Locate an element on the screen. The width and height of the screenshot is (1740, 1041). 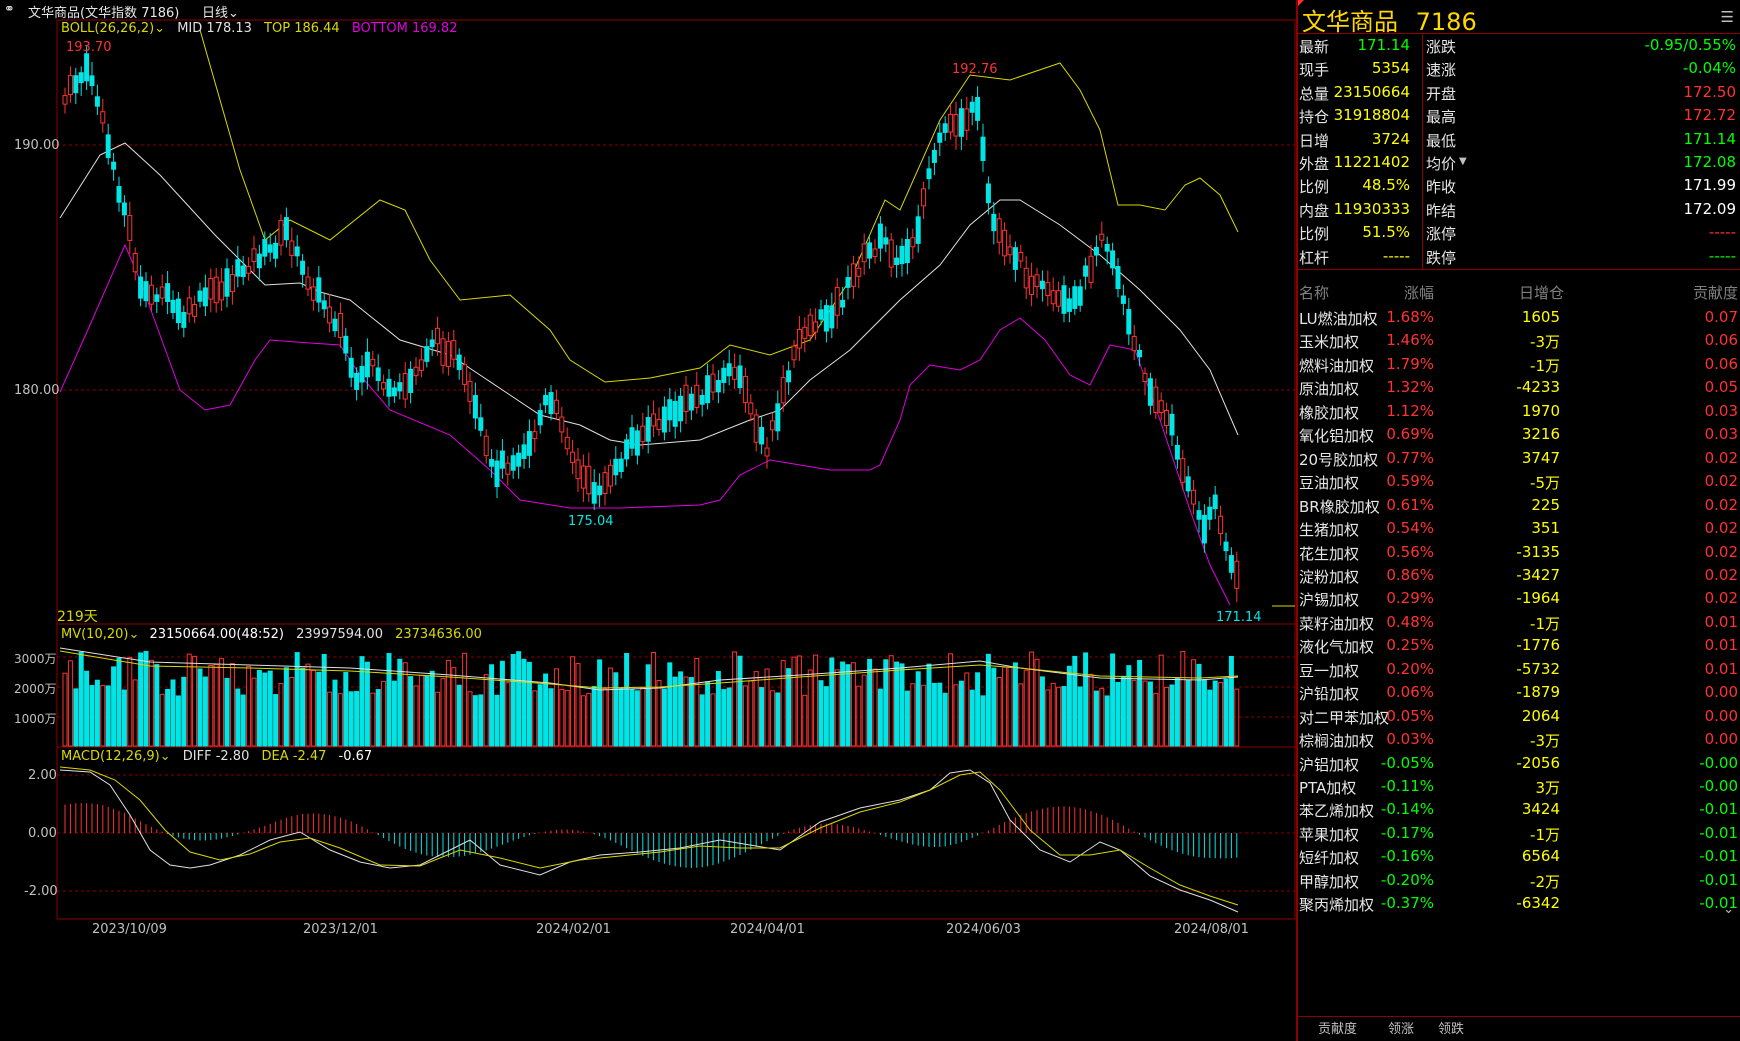
table-row: 沪铅加权 0.06% -1879 0.00 is located at coordinates (1519, 693).